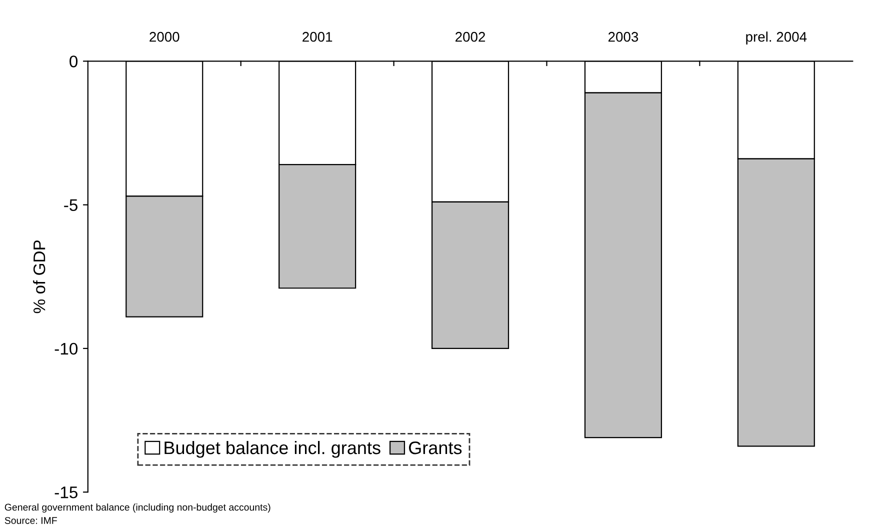 Image resolution: width=879 pixels, height=532 pixels. What do you see at coordinates (272, 449) in the screenshot?
I see `legend-label: Budget balance incl. grants` at bounding box center [272, 449].